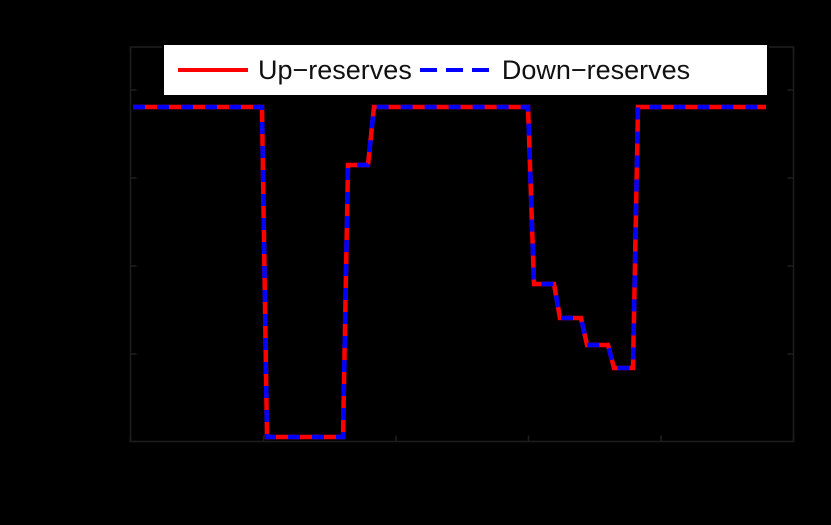 The height and width of the screenshot is (525, 831). What do you see at coordinates (213, 70) in the screenshot?
I see `up-reserves-line-sample` at bounding box center [213, 70].